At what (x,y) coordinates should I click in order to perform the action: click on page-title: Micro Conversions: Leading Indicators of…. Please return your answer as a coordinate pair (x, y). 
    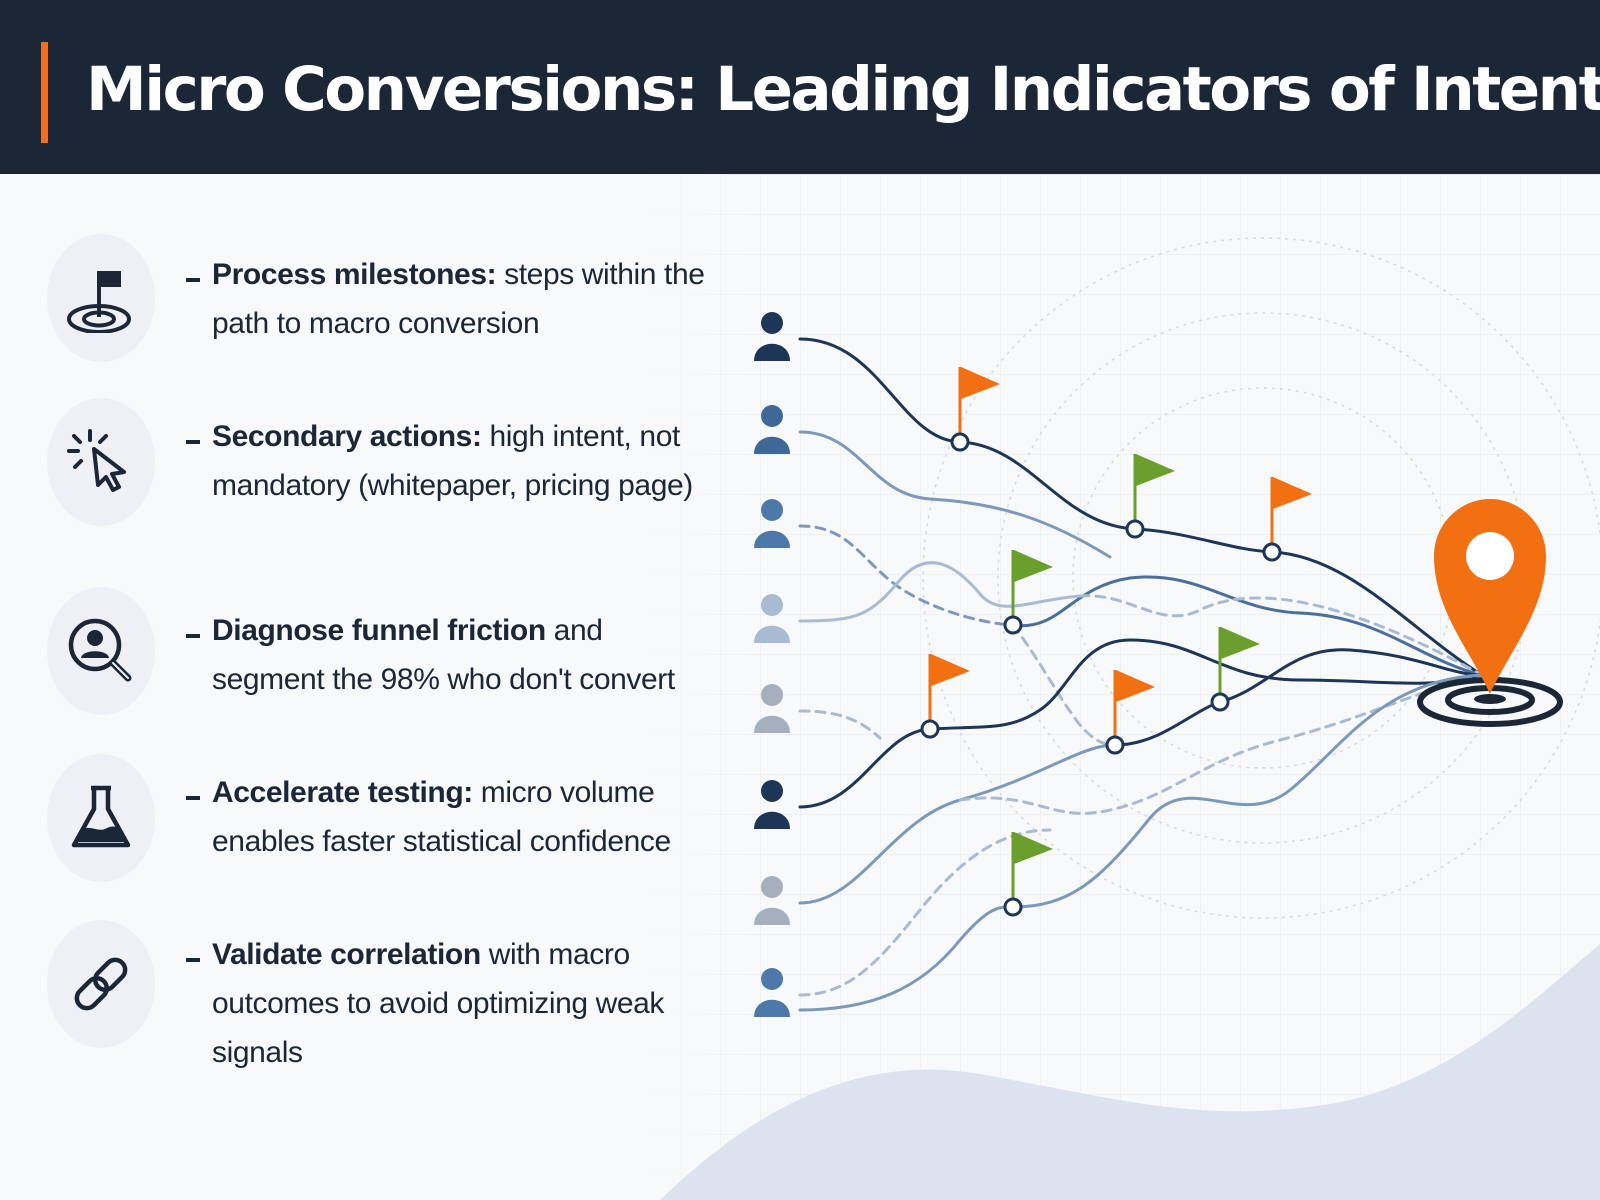
    Looking at the image, I should click on (843, 89).